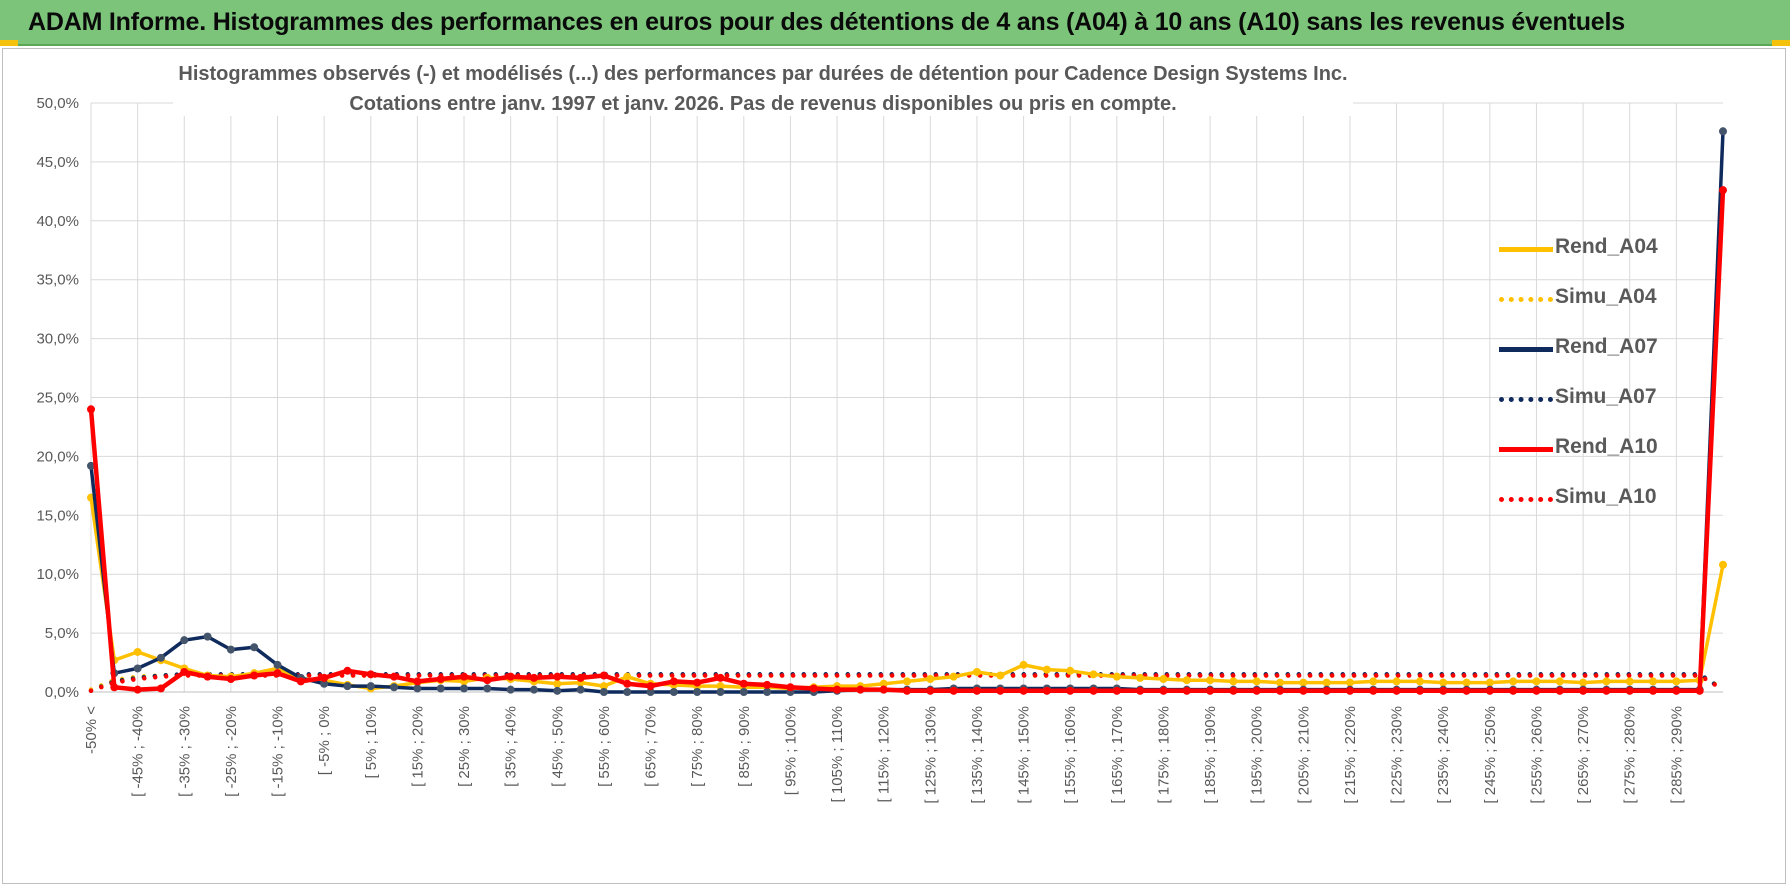 The width and height of the screenshot is (1790, 888). I want to click on header-corner-accent-left, so click(9, 43).